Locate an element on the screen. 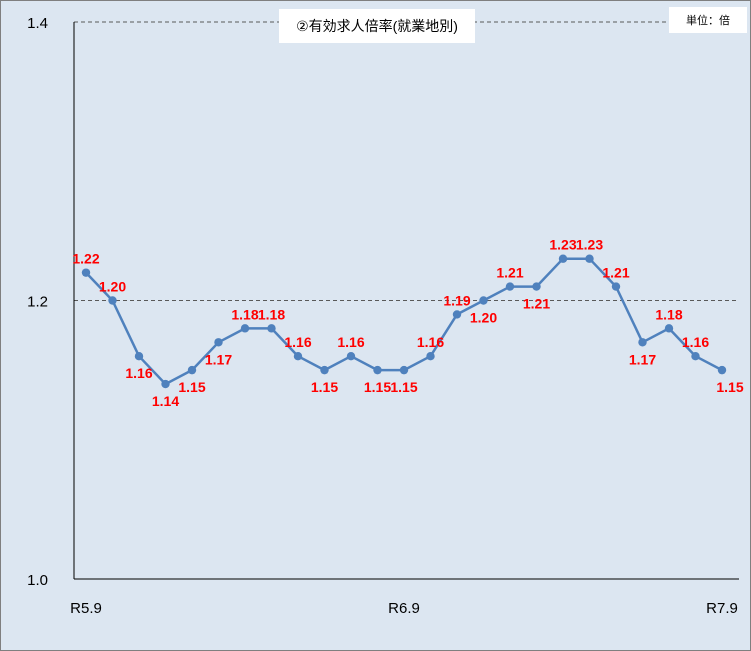 This screenshot has height=651, width=751. data-label-4: 1.15 is located at coordinates (191, 387).